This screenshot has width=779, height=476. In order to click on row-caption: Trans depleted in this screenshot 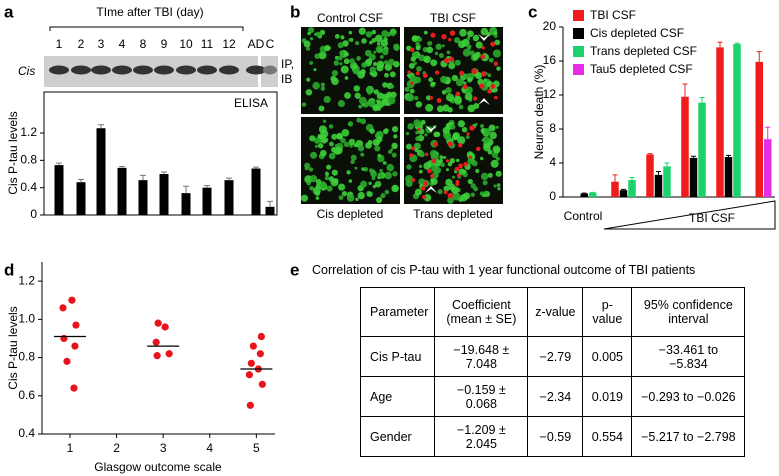, I will do `click(453, 214)`.